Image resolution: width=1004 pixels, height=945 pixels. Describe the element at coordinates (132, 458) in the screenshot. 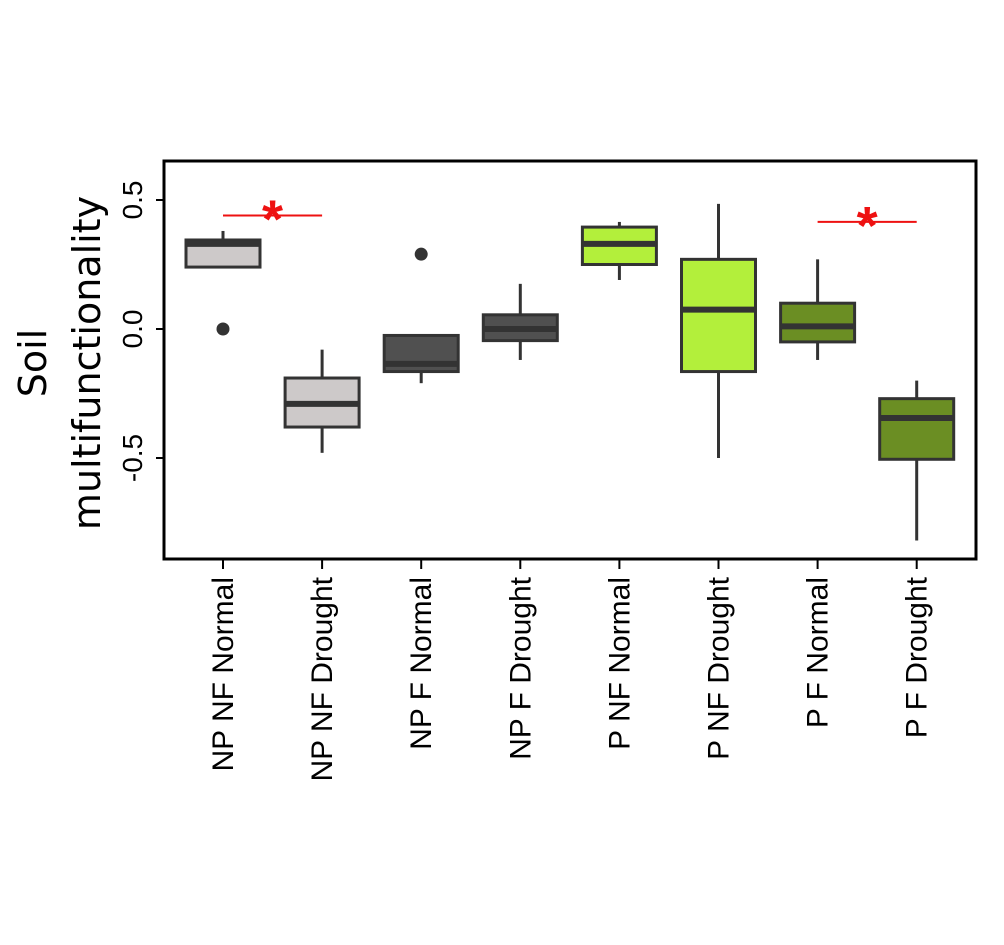

I see `y-tick-label: -0.5` at that location.